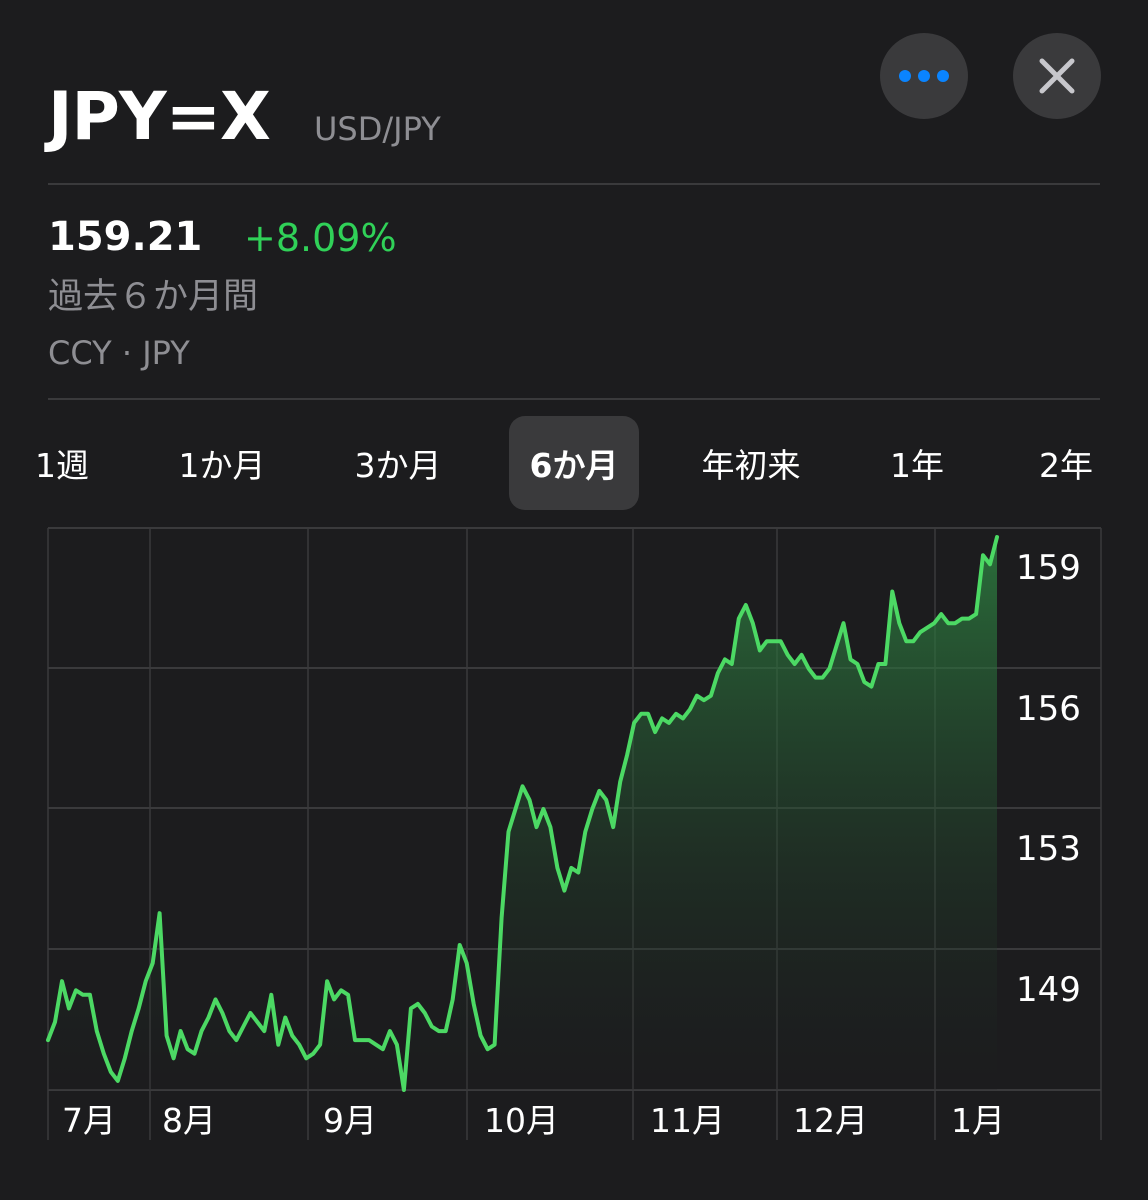  I want to click on x-tick-label-3: 10月, so click(521, 1120).